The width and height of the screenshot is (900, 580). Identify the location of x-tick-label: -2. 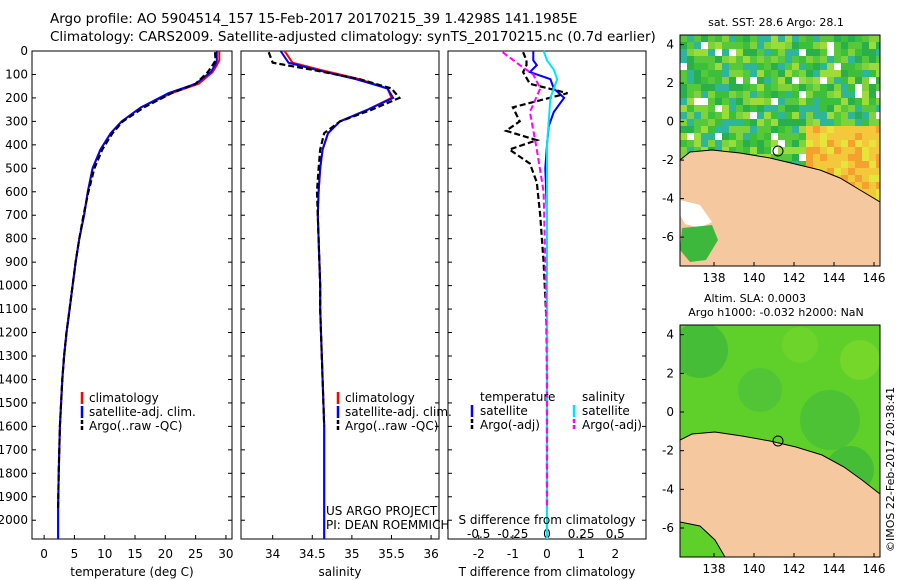
(479, 554).